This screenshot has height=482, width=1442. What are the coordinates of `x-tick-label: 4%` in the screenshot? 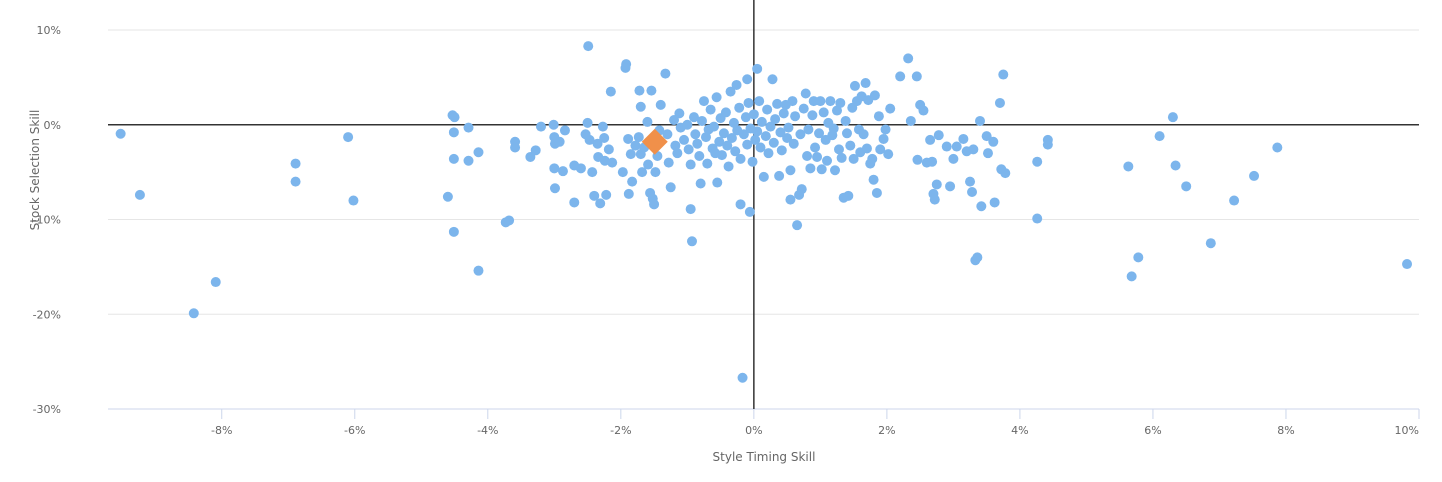 It's located at (1019, 430).